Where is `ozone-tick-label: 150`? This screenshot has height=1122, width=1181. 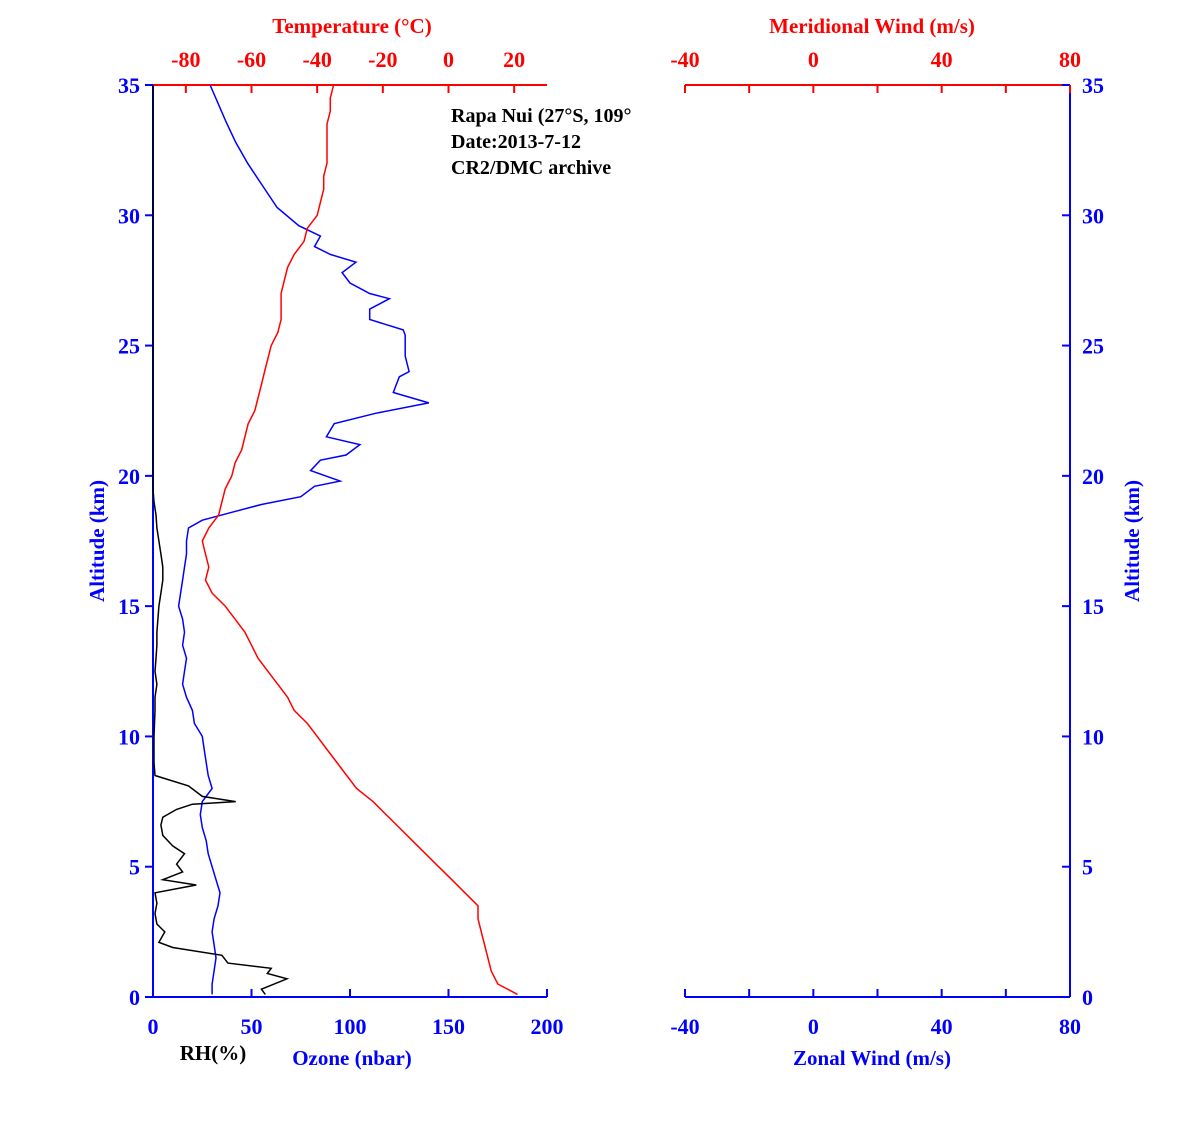 ozone-tick-label: 150 is located at coordinates (448, 1026).